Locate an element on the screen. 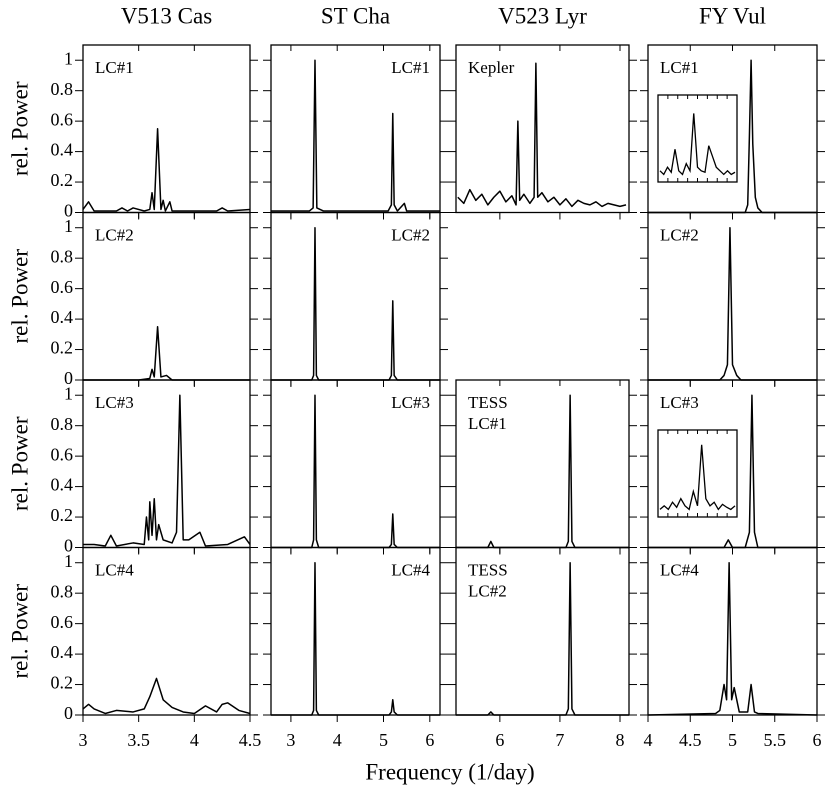 The width and height of the screenshot is (830, 793). x-tick-label: 3.5 is located at coordinates (138, 740).